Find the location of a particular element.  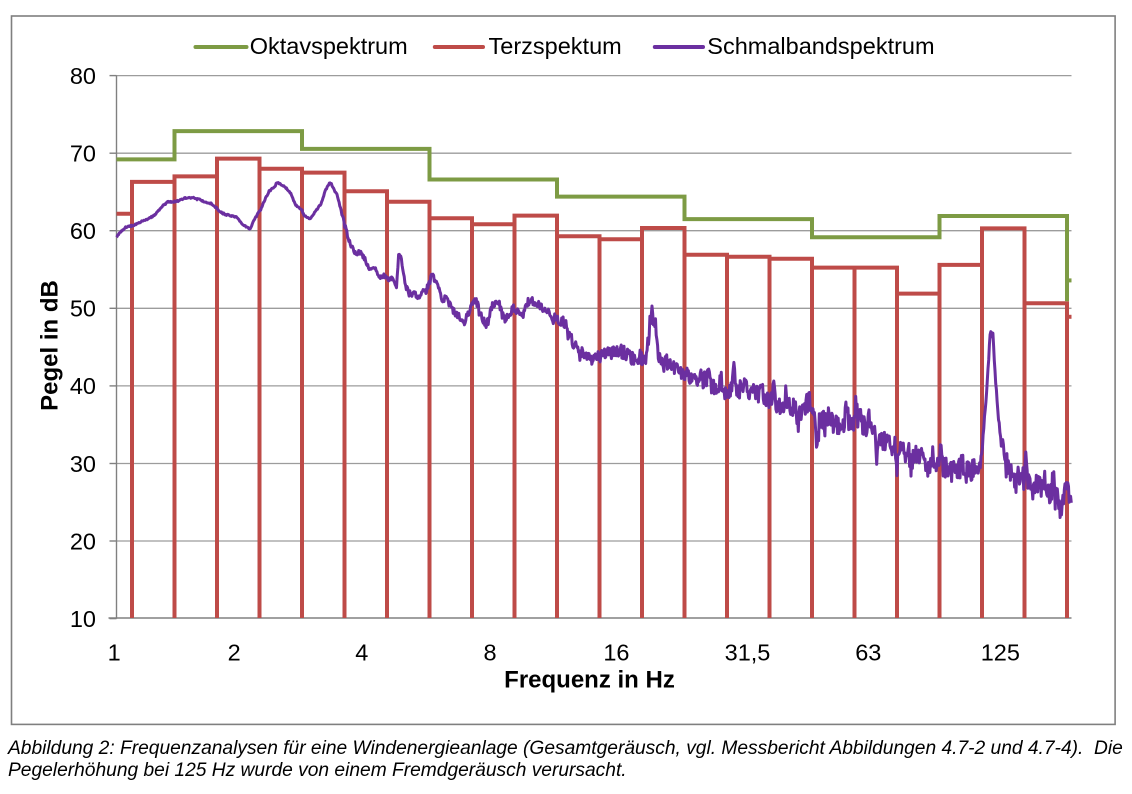

svg-text: 10 is located at coordinates (83, 619).